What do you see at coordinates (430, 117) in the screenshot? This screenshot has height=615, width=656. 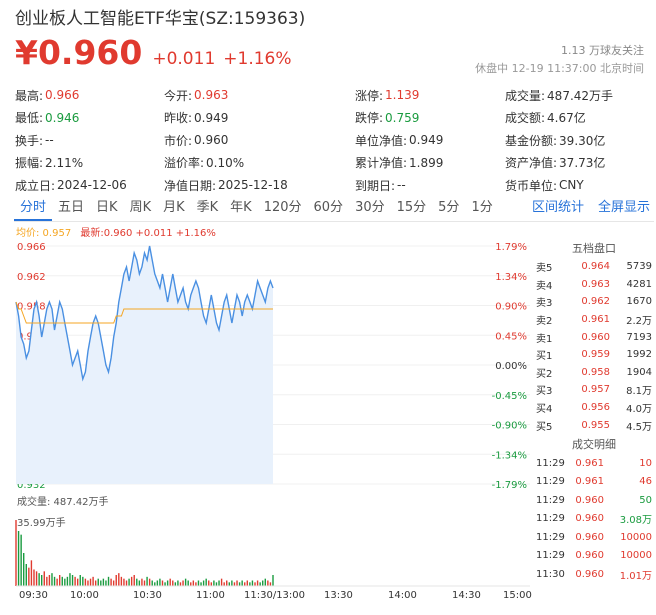 I see `stat-cell: 跌停: 0.759` at bounding box center [430, 117].